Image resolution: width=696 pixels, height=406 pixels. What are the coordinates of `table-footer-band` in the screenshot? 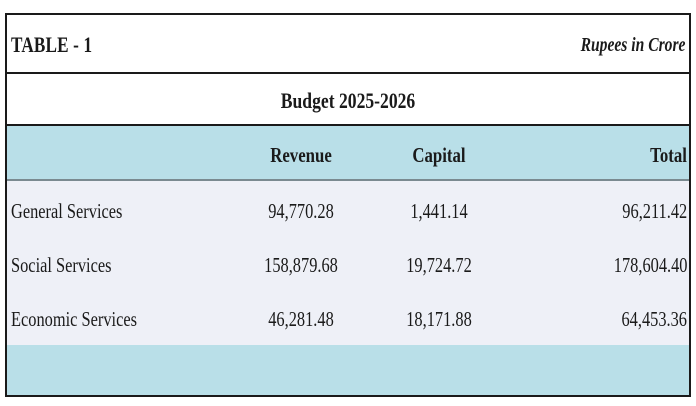 It's located at (348, 370).